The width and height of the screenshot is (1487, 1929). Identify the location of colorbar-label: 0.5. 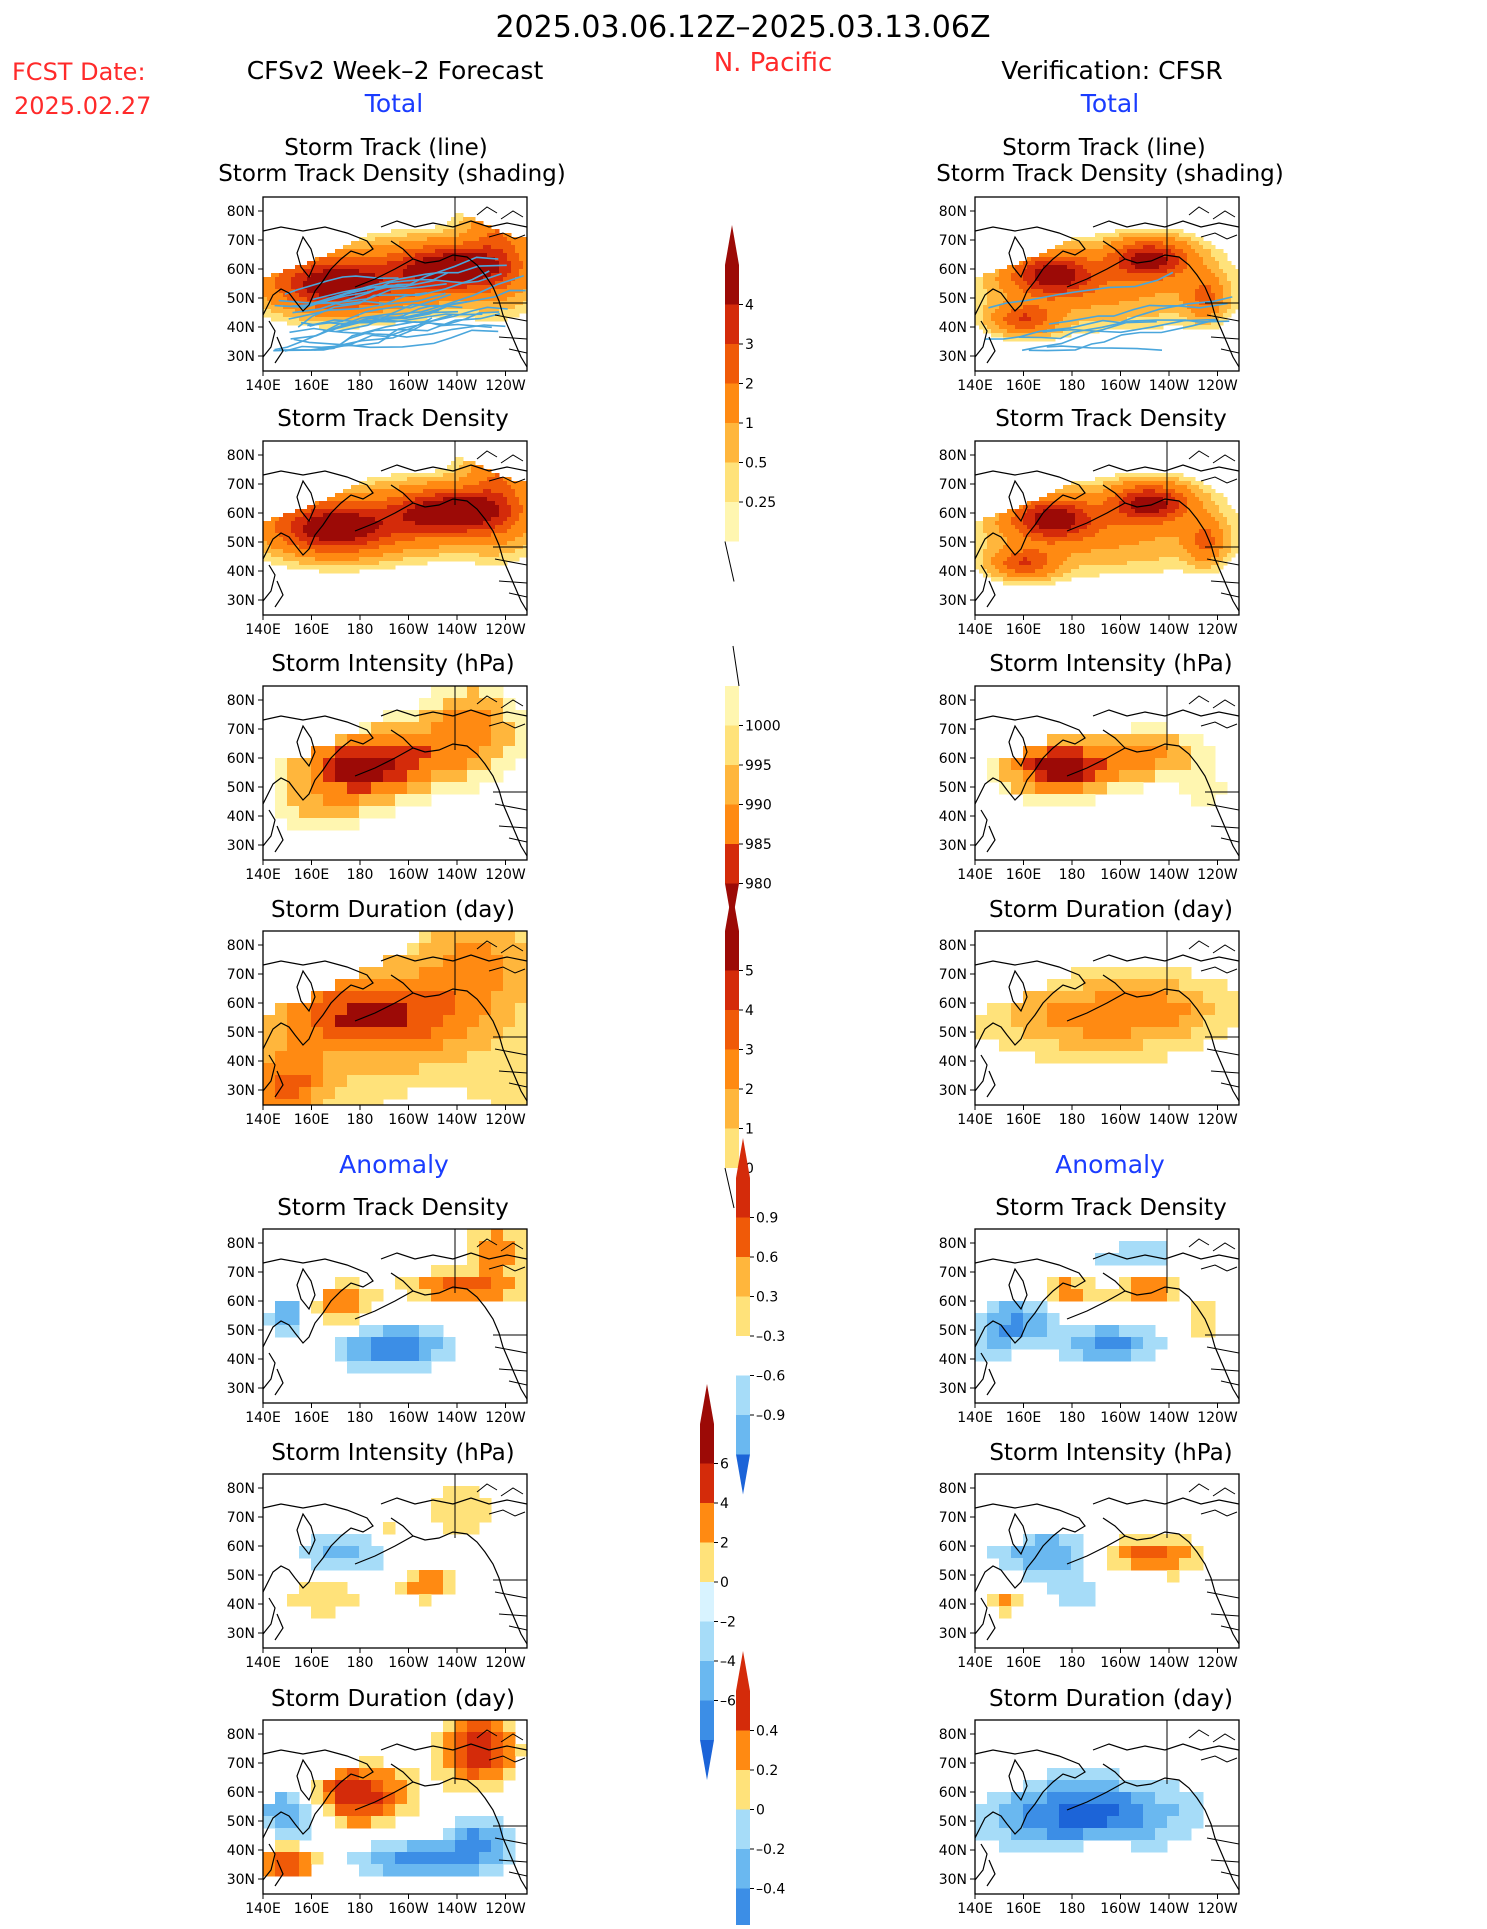
(756, 464).